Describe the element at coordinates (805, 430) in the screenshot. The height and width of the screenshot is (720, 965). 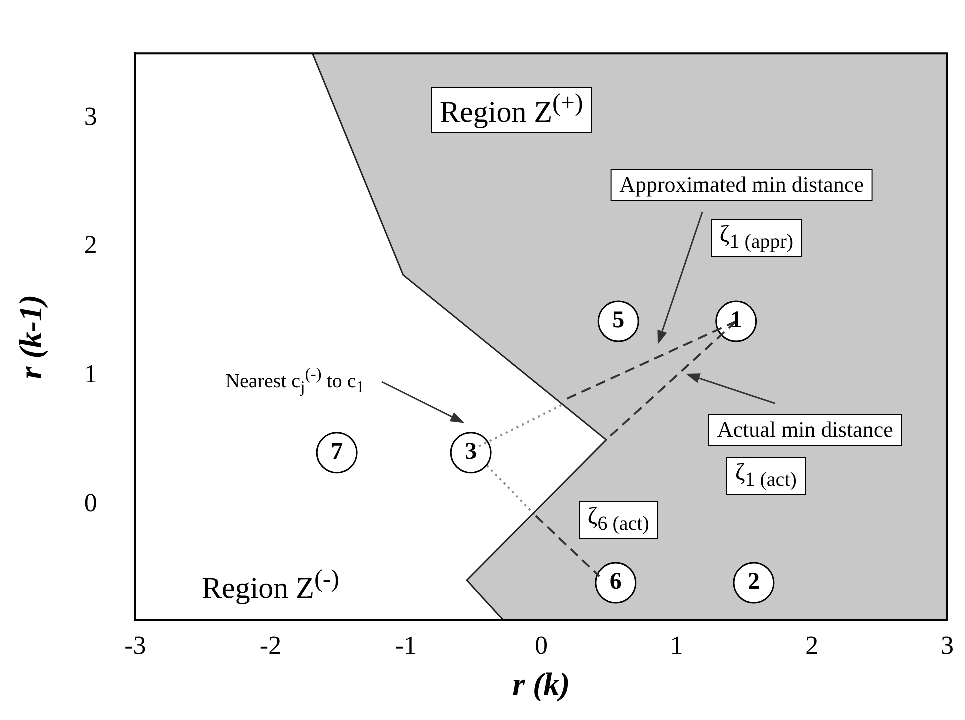
I see `annotation: Actual min distance` at that location.